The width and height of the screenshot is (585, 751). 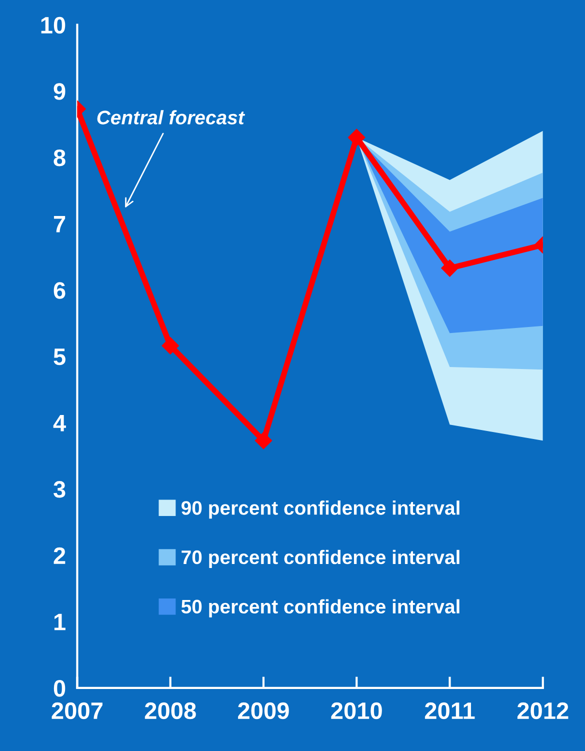 I want to click on x-tick-label: 2007, so click(x=77, y=711).